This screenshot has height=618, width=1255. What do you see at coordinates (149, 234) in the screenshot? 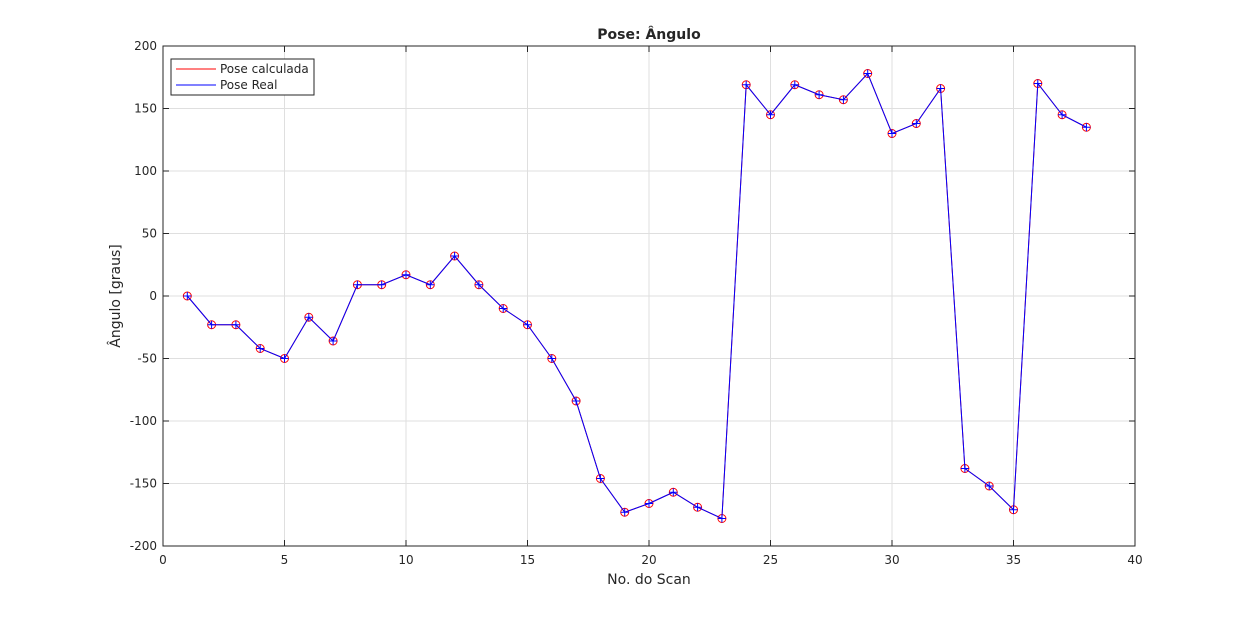
I see `y-tick-label: 50` at bounding box center [149, 234].